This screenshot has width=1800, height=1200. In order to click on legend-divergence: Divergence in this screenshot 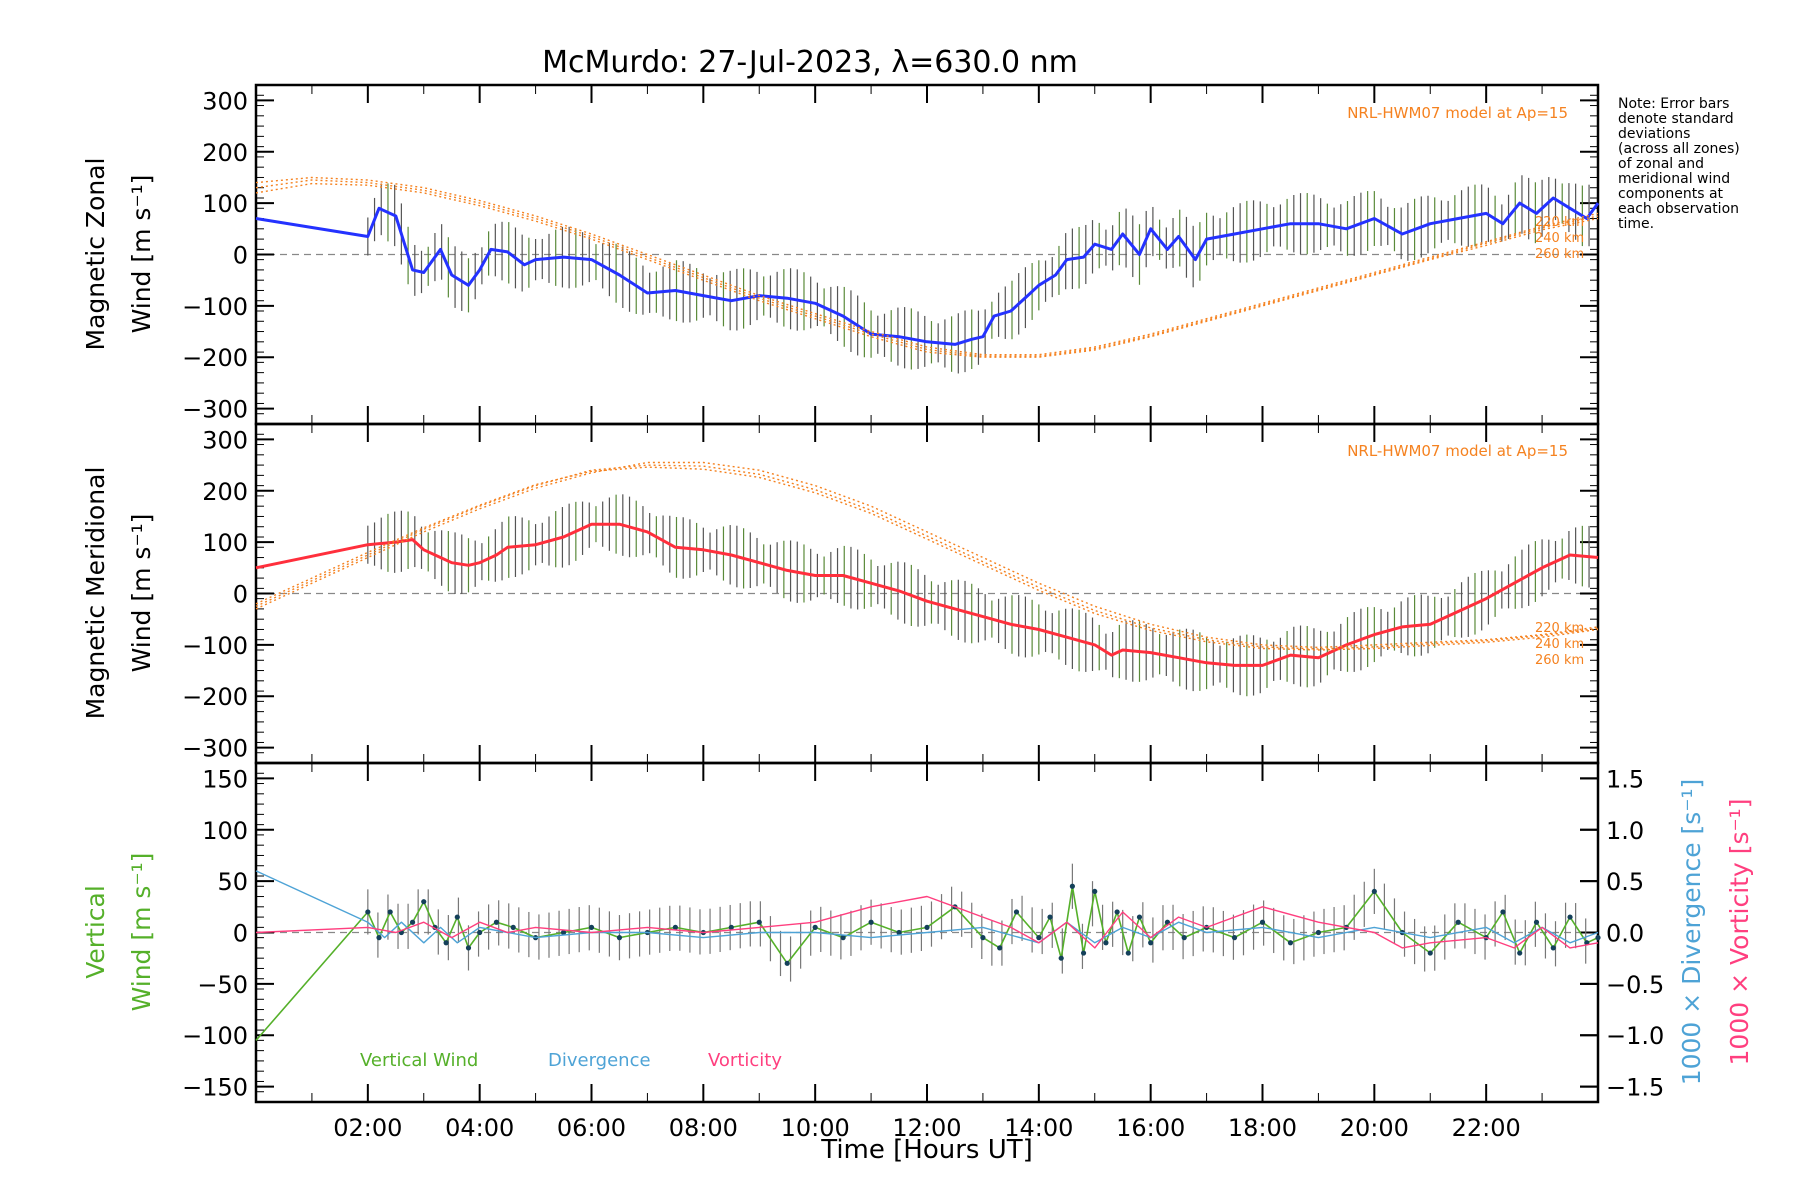, I will do `click(599, 1060)`.